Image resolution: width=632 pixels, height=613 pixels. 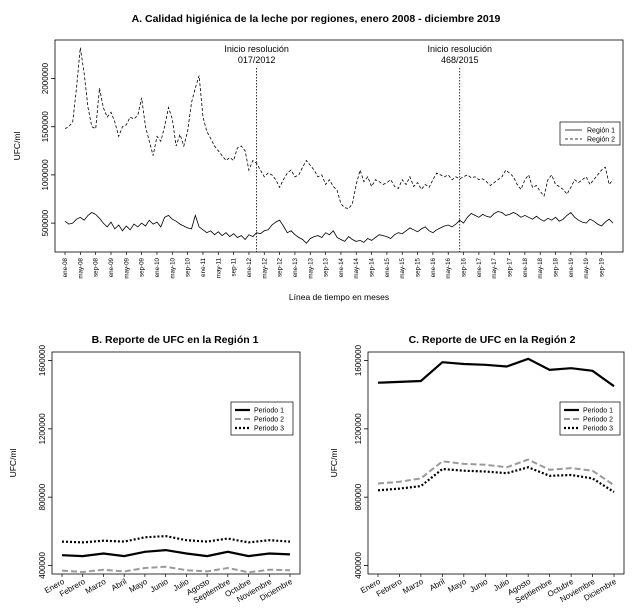 I want to click on chart-a-legend-label-1: Región 1, so click(x=601, y=131).